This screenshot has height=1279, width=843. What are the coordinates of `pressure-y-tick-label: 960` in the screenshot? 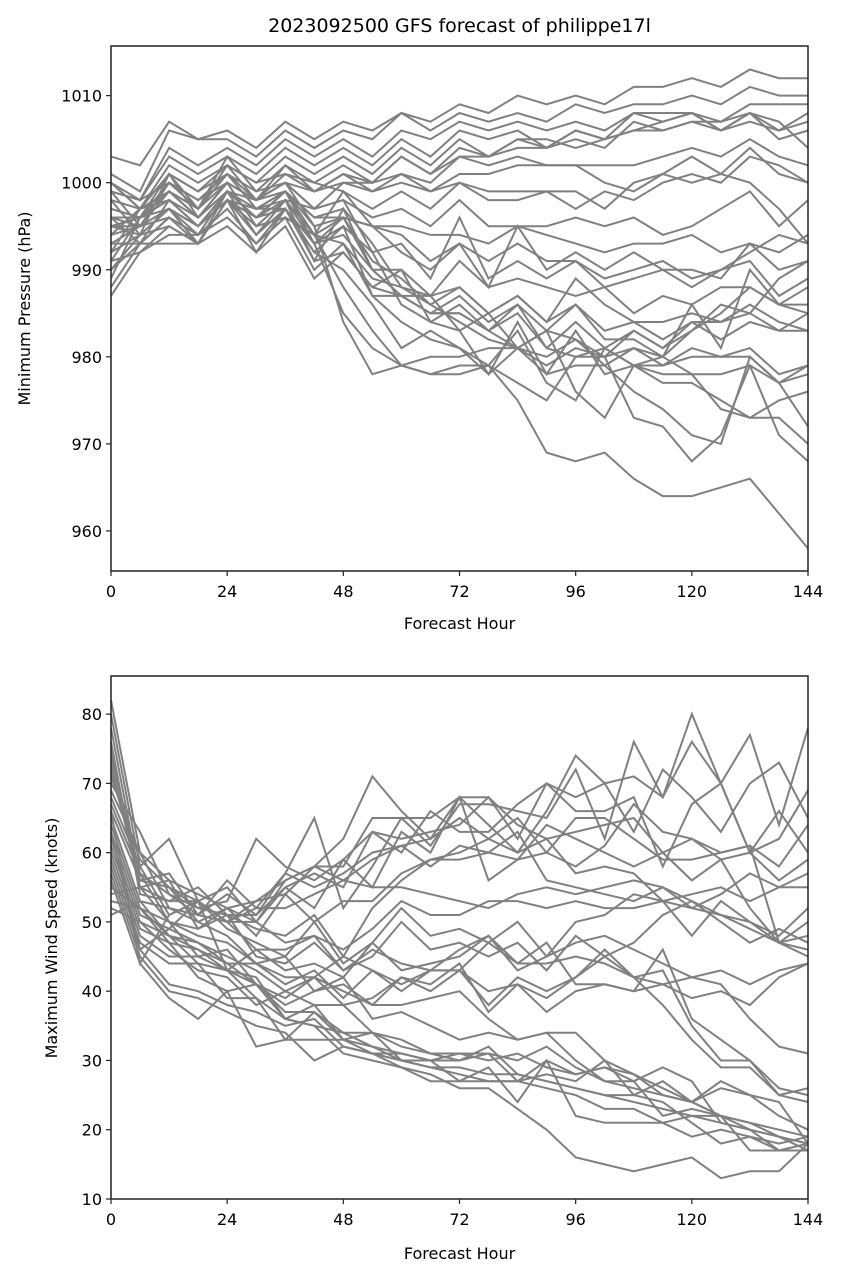 It's located at (86, 531).